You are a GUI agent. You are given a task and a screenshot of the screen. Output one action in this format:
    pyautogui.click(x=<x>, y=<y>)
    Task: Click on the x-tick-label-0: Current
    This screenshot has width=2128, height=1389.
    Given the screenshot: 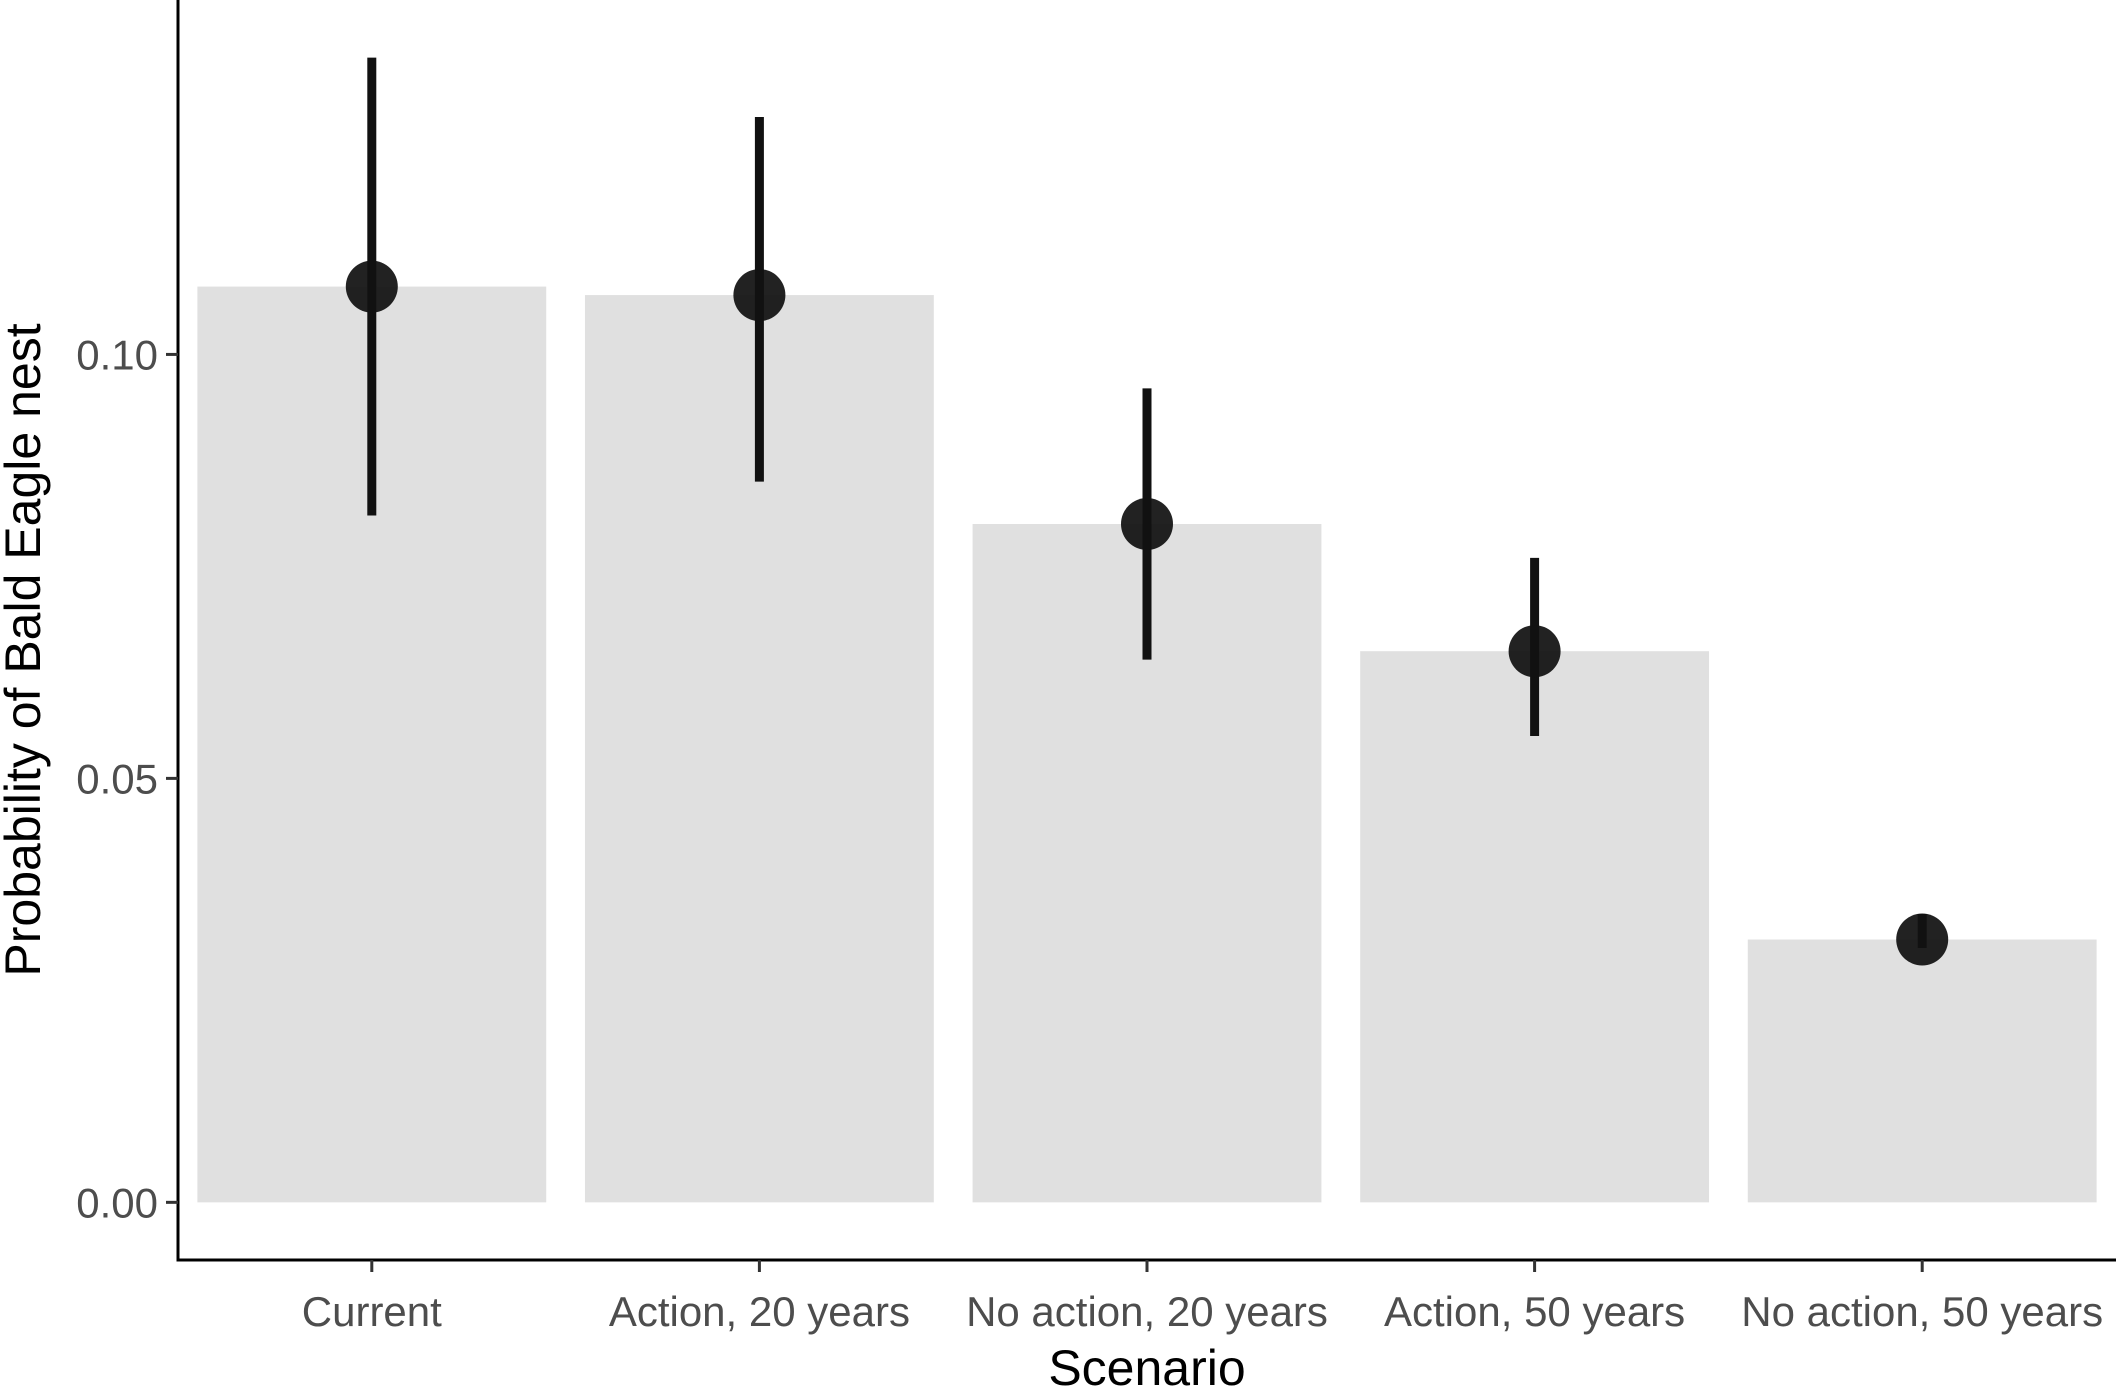 What is the action you would take?
    pyautogui.click(x=372, y=1311)
    